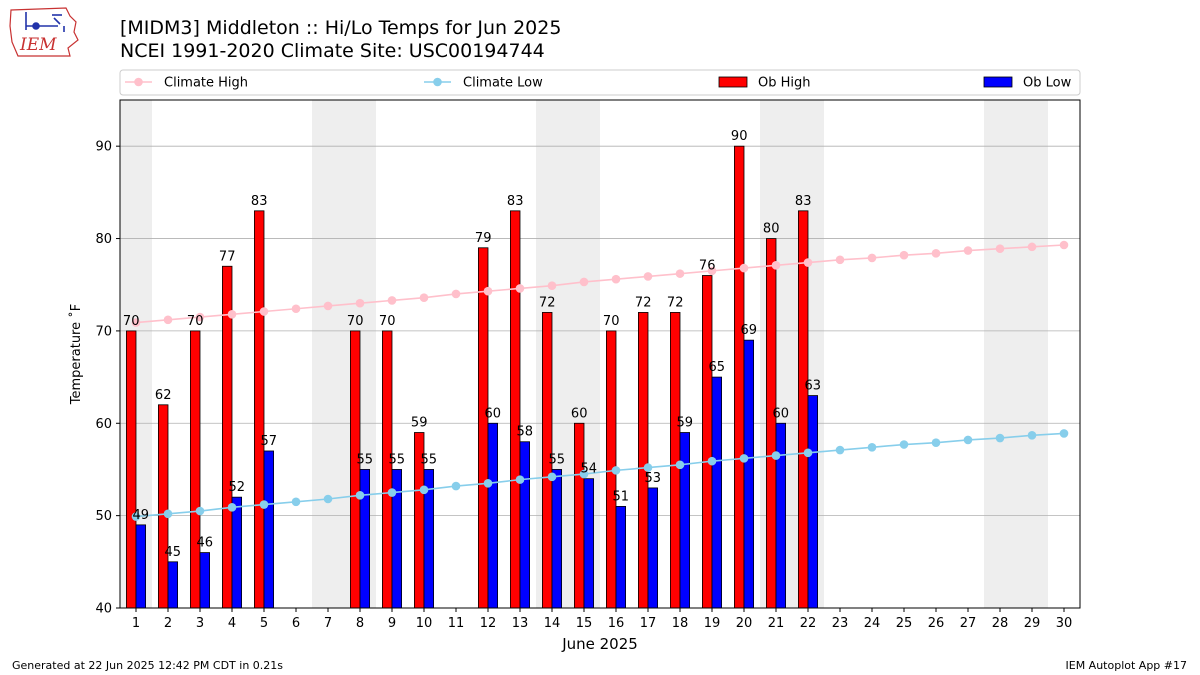 Image resolution: width=1200 pixels, height=675 pixels. Describe the element at coordinates (141, 515) in the screenshot. I see `ob-low-label: 49` at that location.